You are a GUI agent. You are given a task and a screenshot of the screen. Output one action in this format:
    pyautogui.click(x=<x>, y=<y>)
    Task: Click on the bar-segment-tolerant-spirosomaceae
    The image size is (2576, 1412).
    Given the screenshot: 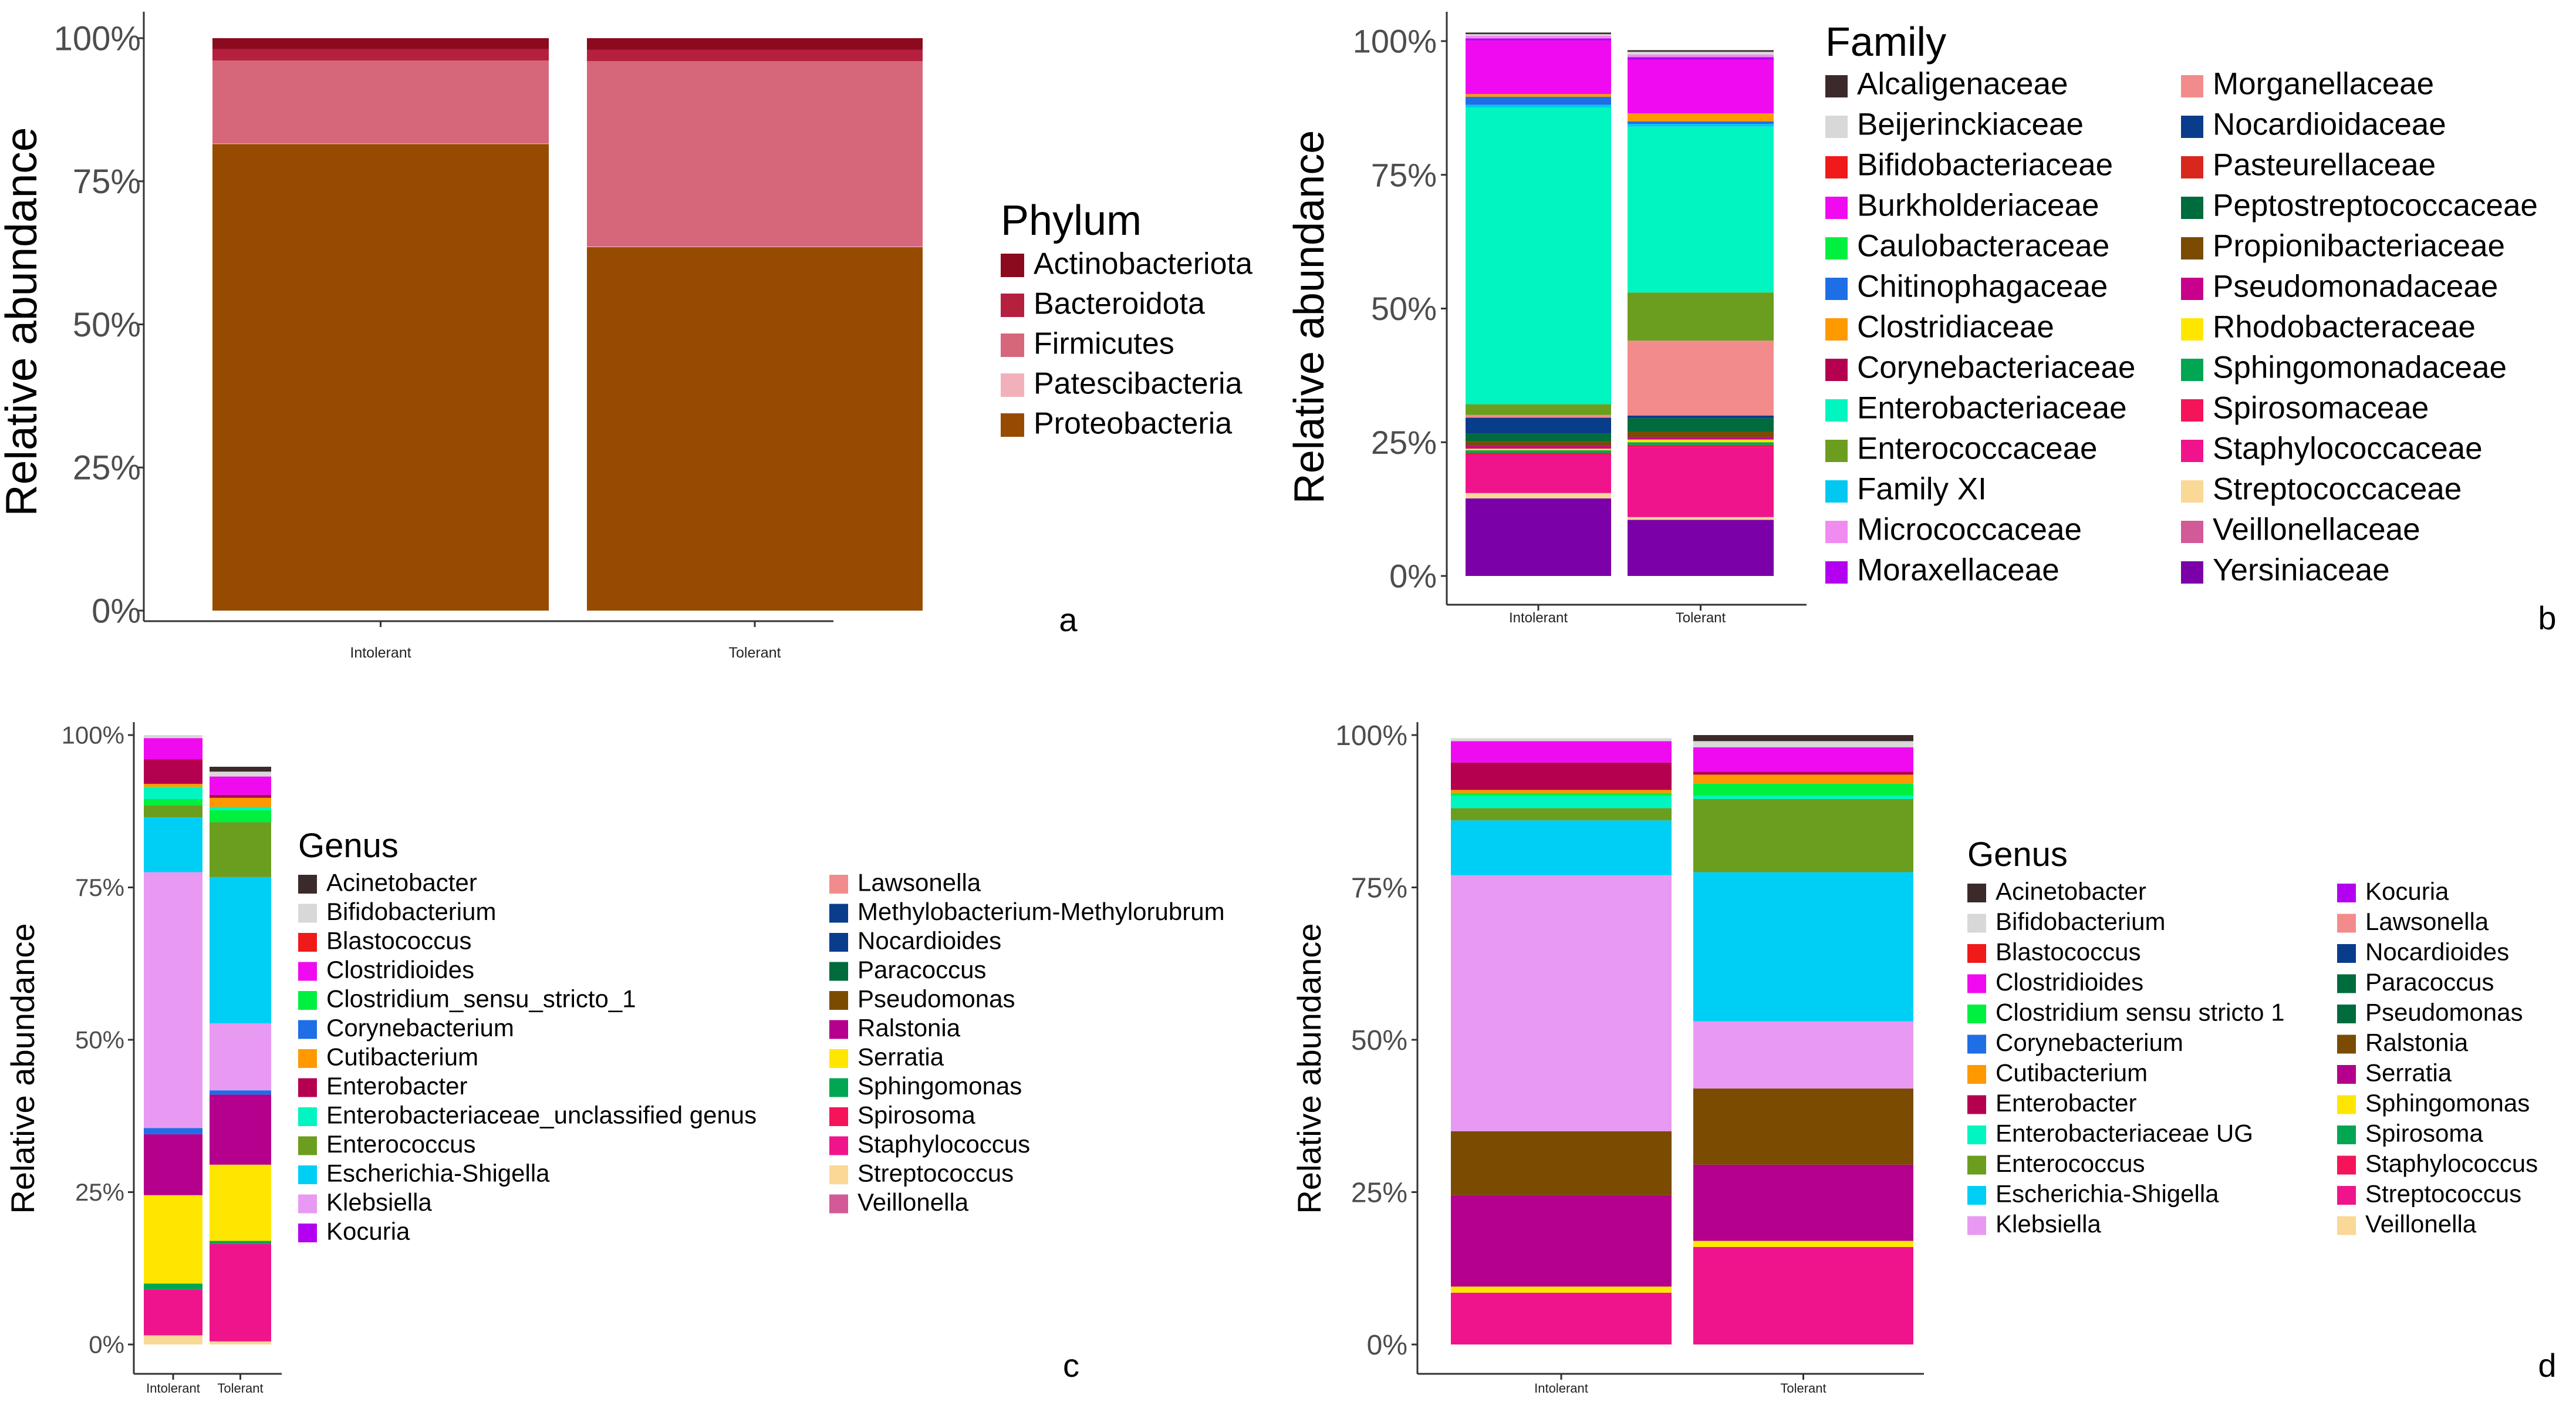 What is the action you would take?
    pyautogui.click(x=1701, y=446)
    